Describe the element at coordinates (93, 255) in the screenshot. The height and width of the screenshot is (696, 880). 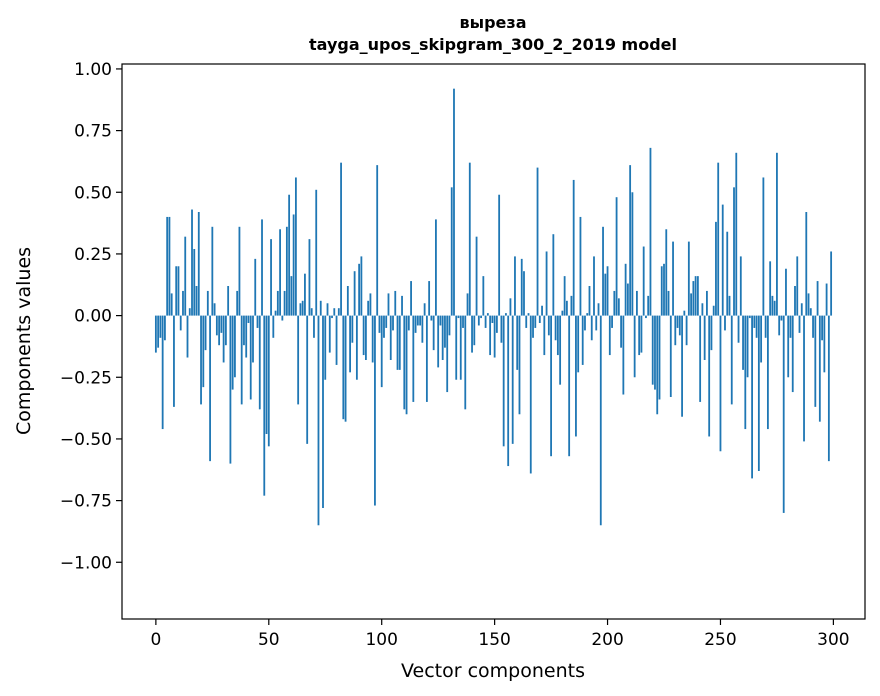
I see `y-tick-label: 0.25` at that location.